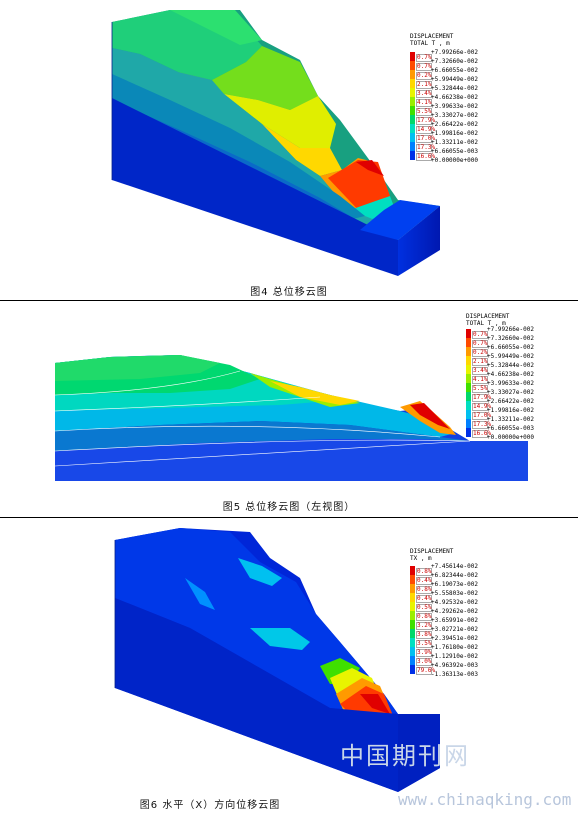 This screenshot has height=813, width=578. I want to click on legend-row: 3.9% +1.76180e-002, so click(444, 650).